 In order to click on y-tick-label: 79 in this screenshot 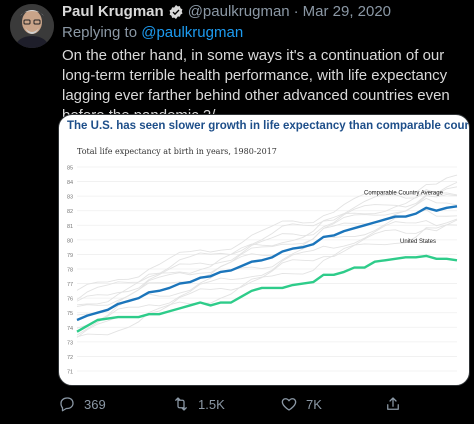, I will do `click(70, 256)`.